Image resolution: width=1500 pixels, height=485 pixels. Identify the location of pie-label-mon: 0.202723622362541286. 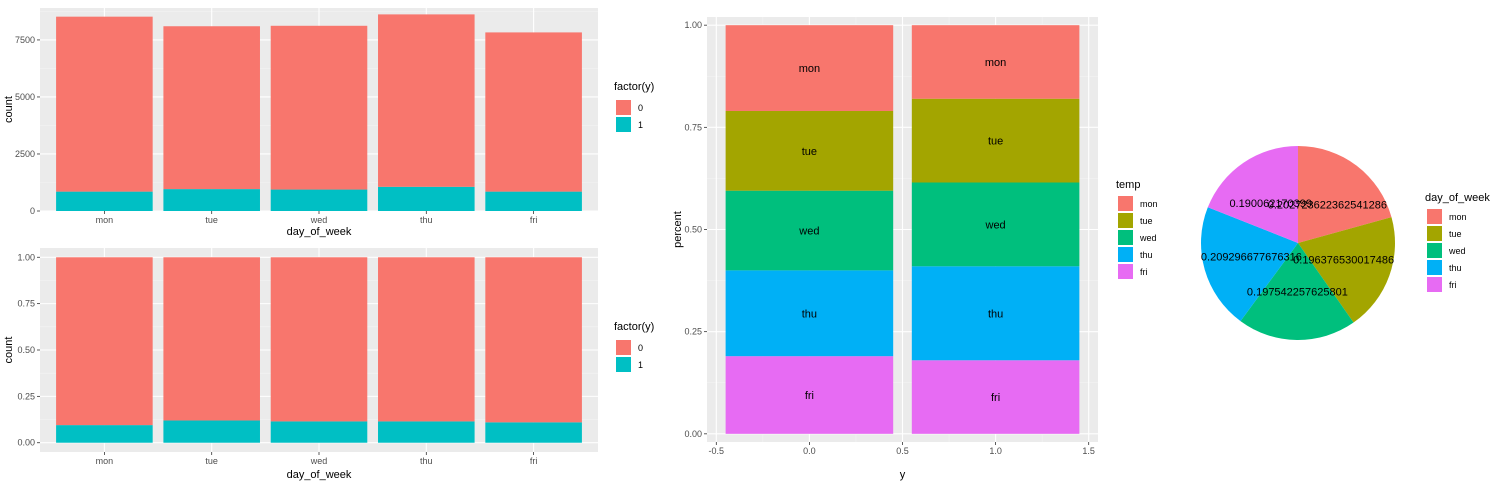
(1327, 205).